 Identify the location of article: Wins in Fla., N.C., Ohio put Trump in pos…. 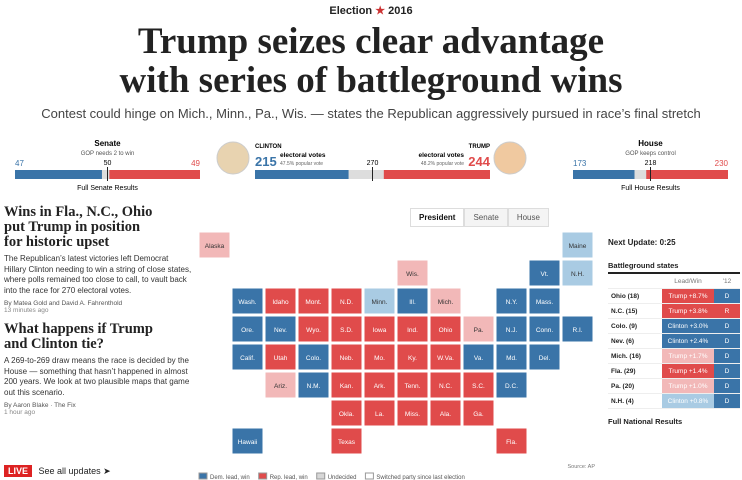
(98, 260).